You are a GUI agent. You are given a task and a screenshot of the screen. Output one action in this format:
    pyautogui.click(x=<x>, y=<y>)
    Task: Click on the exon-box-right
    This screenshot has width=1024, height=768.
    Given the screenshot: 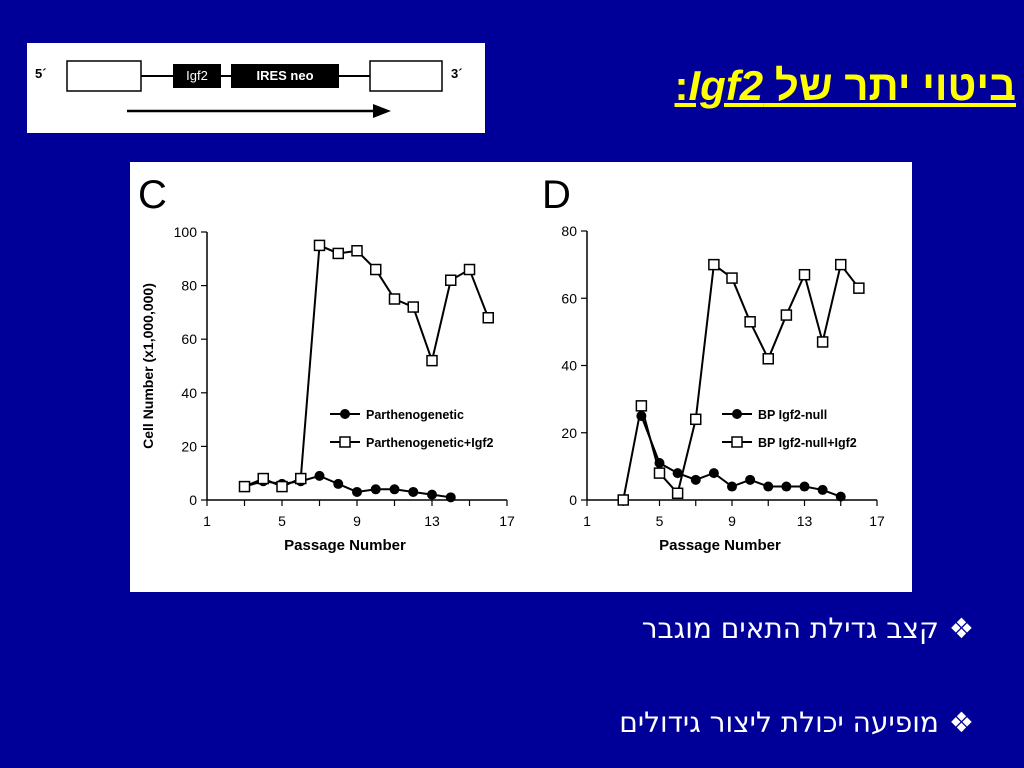 What is the action you would take?
    pyautogui.click(x=406, y=76)
    